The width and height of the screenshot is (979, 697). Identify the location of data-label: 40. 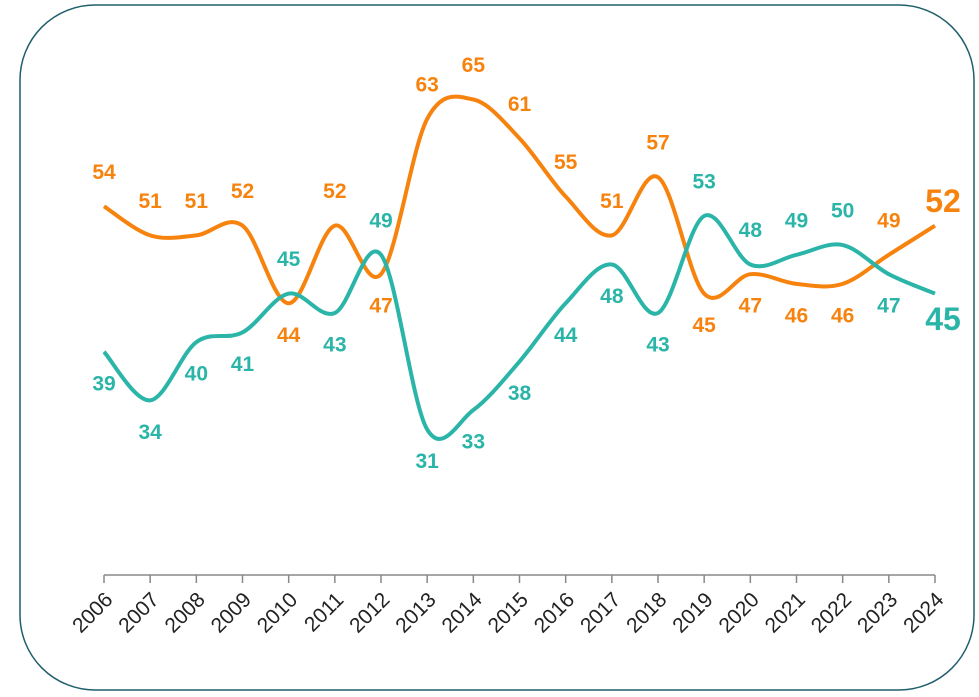
(196, 374).